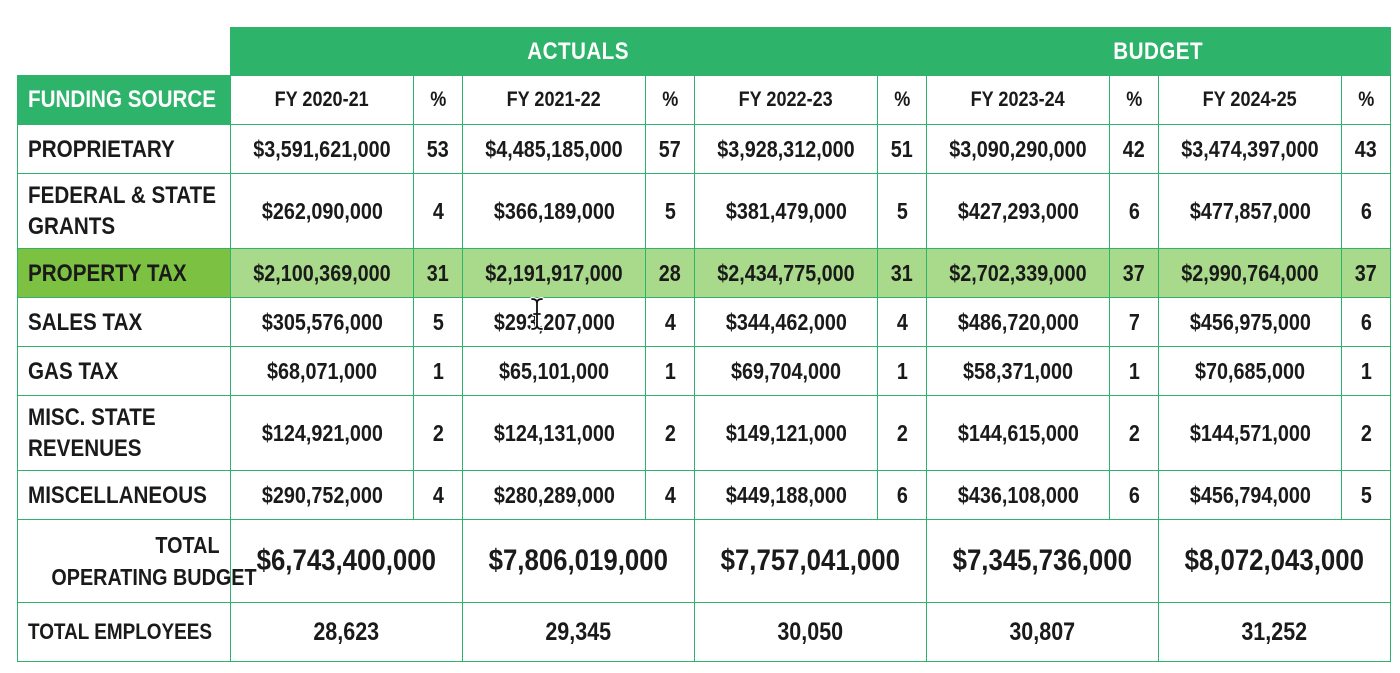 The height and width of the screenshot is (673, 1400). Describe the element at coordinates (1018, 371) in the screenshot. I see `value-cell: $58,371,000` at that location.